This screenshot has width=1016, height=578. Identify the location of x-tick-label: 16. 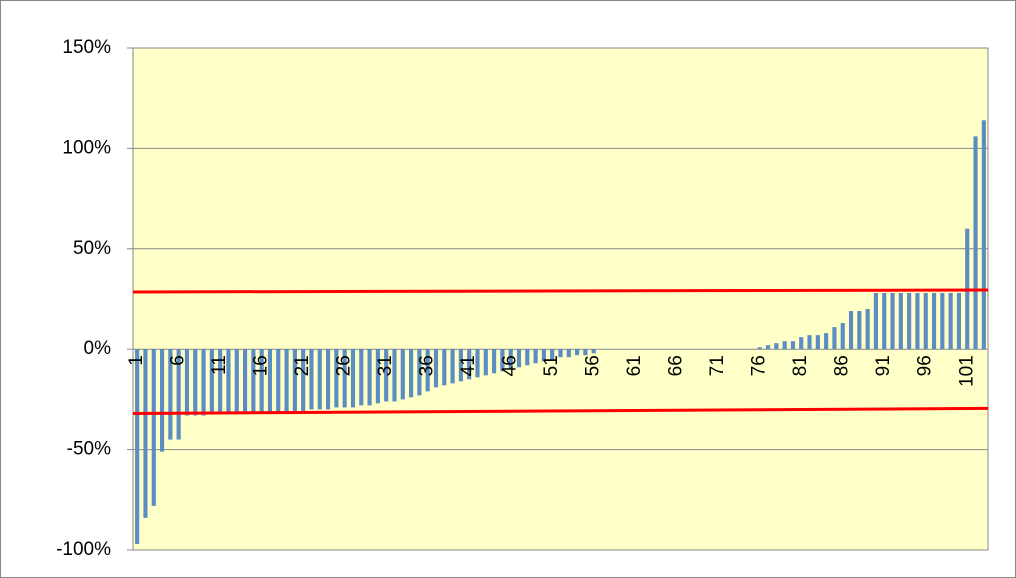
(261, 365).